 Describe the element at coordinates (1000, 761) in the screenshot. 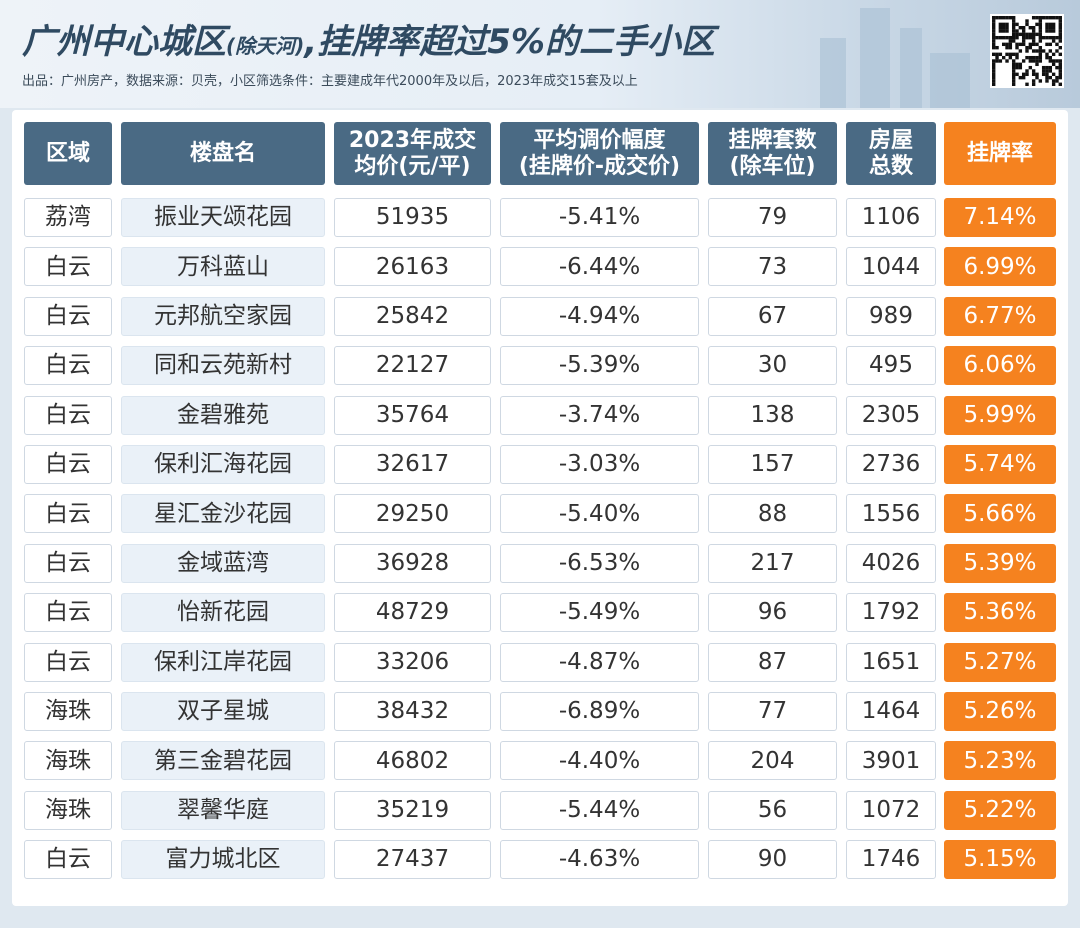

I see `rate-cell: 5.23%` at that location.